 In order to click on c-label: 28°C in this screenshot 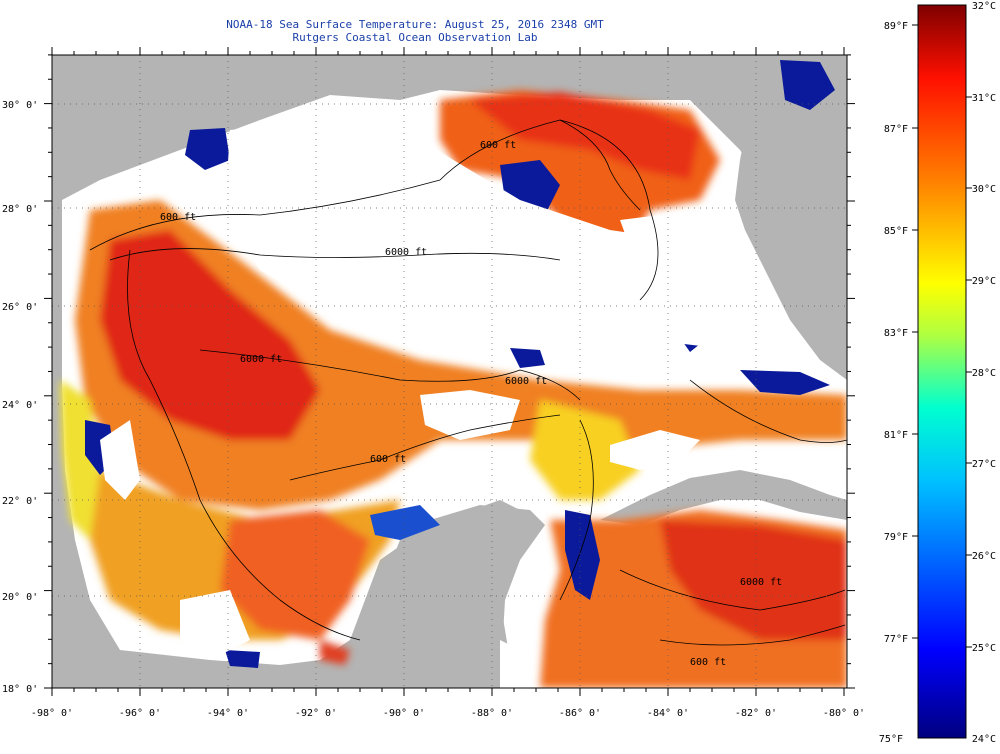, I will do `click(984, 373)`.